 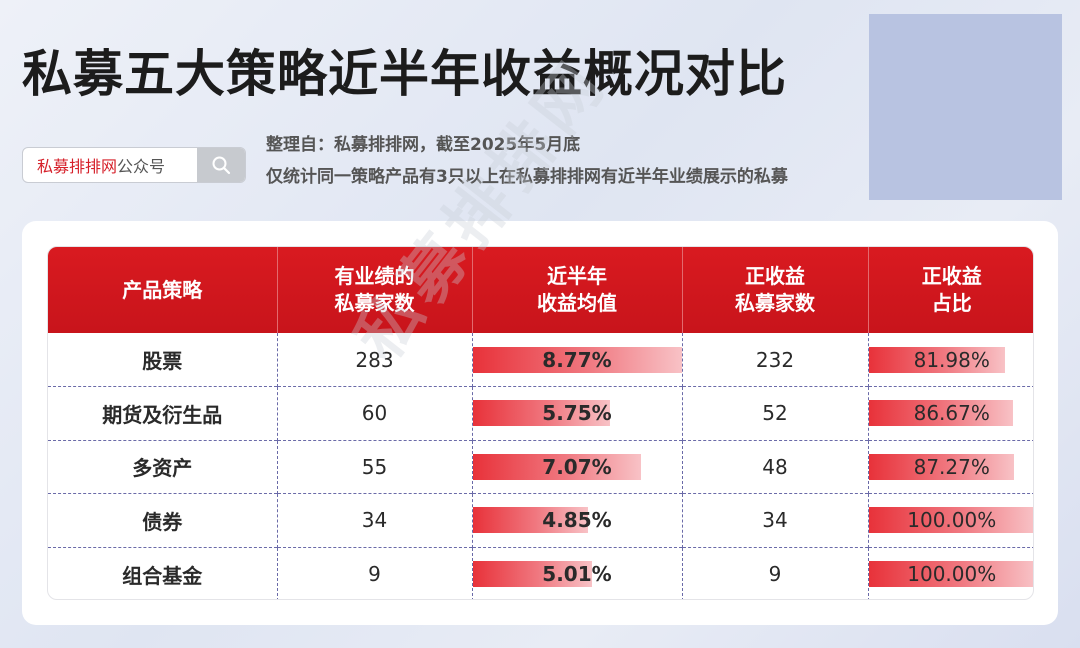 I want to click on strategy-cell: 债券, so click(x=162, y=520).